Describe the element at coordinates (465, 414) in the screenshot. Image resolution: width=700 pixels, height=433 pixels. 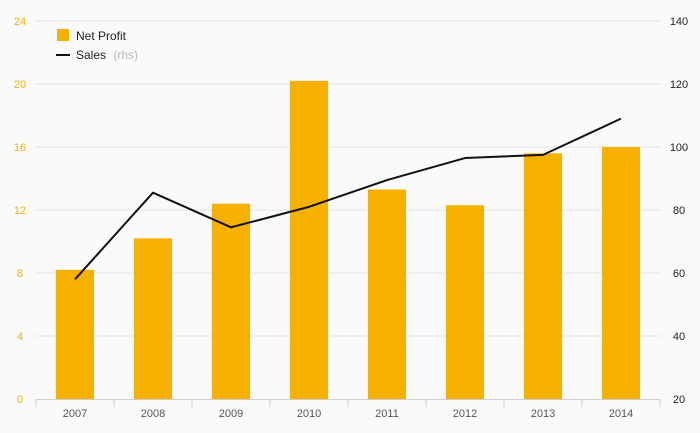
I see `x-tick-label: 2012` at that location.